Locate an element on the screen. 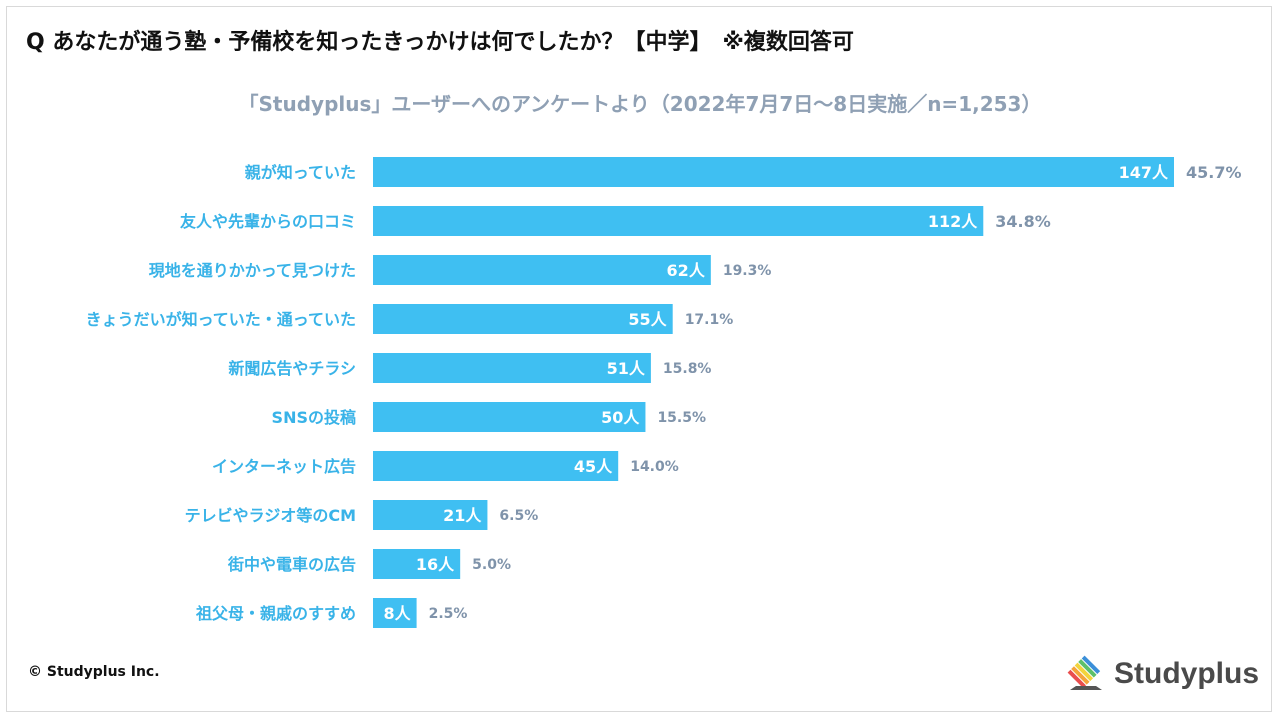 The width and height of the screenshot is (1280, 720). bar-value-label: 21人 is located at coordinates (462, 515).